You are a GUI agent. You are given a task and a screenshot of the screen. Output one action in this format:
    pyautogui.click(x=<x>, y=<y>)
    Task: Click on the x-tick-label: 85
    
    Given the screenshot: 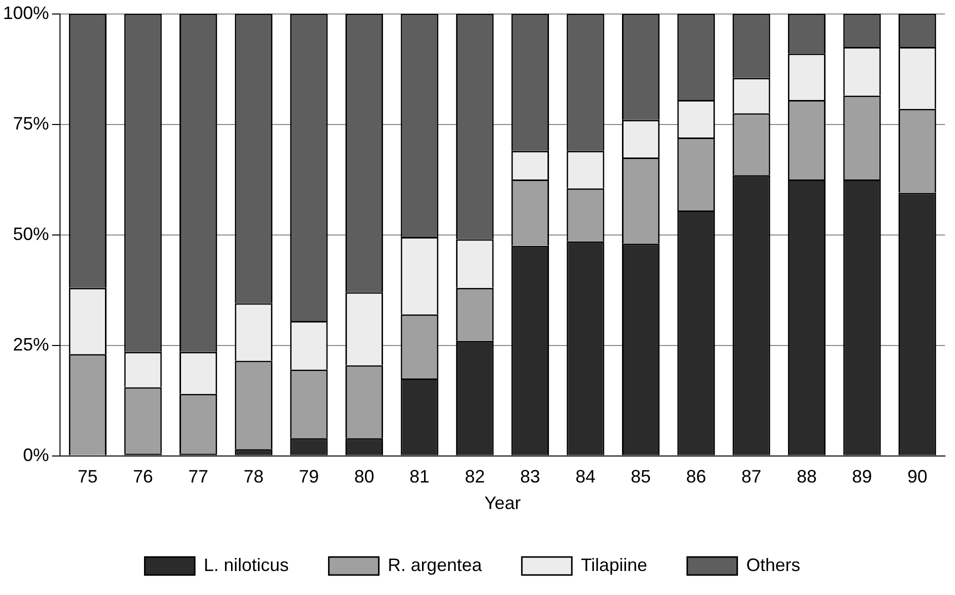 What is the action you would take?
    pyautogui.click(x=640, y=476)
    